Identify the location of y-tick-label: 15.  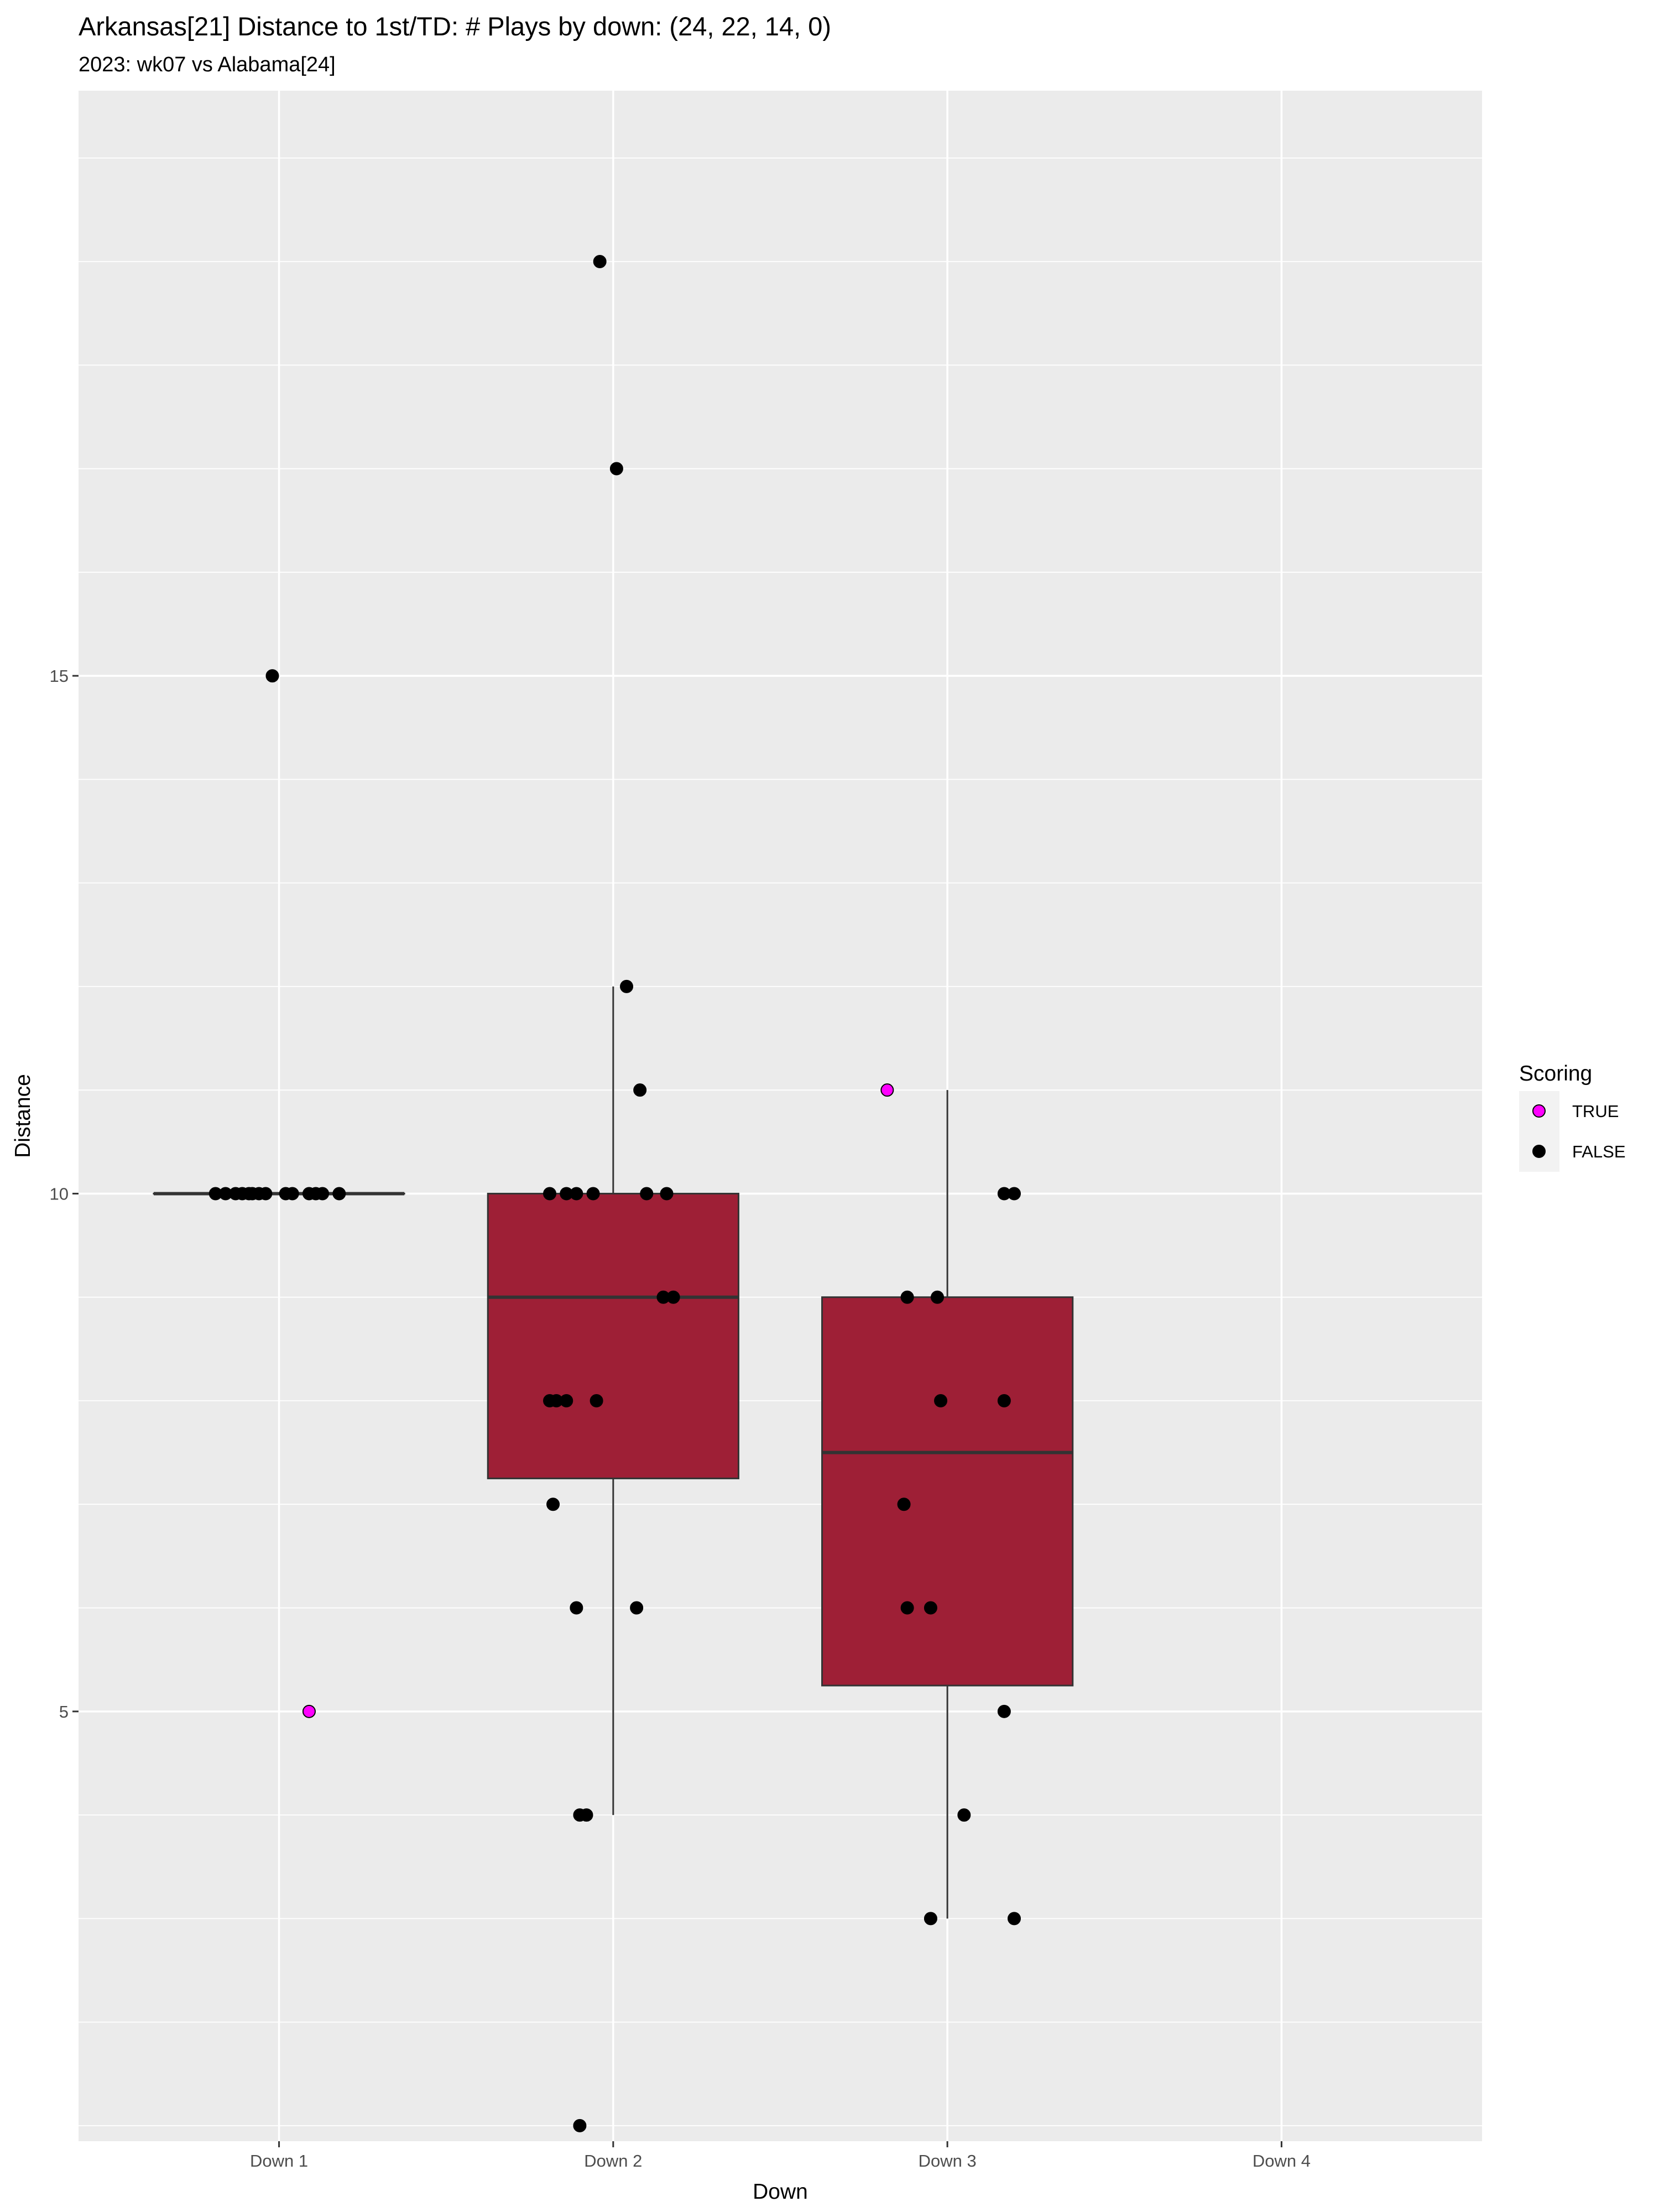
(60, 676).